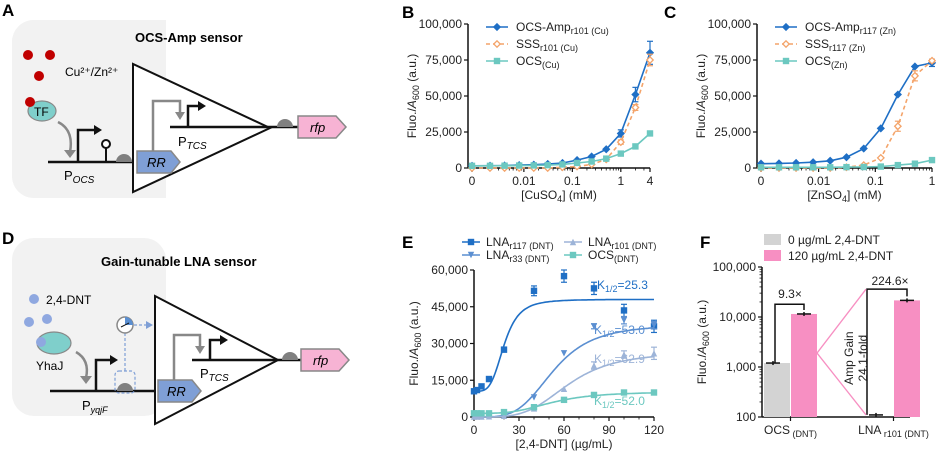 The width and height of the screenshot is (938, 456). I want to click on legend-sub: r33 (DNT), so click(529, 259).